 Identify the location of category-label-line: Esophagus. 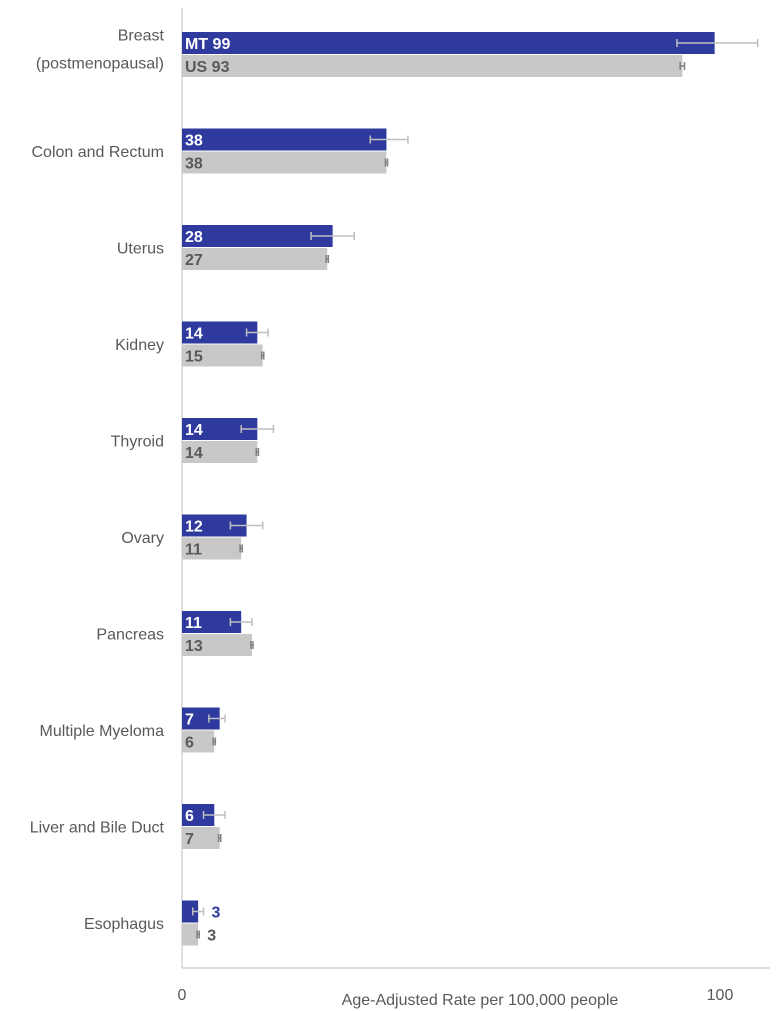
(124, 924).